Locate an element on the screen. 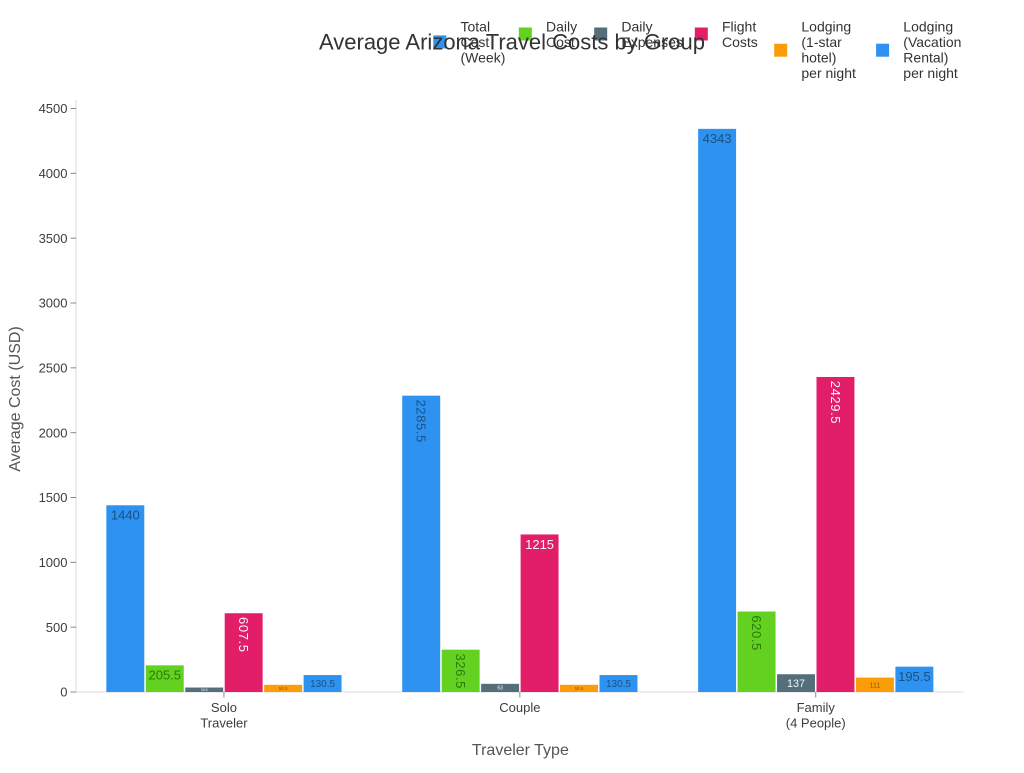  svg-text: 3000 is located at coordinates (53, 303).